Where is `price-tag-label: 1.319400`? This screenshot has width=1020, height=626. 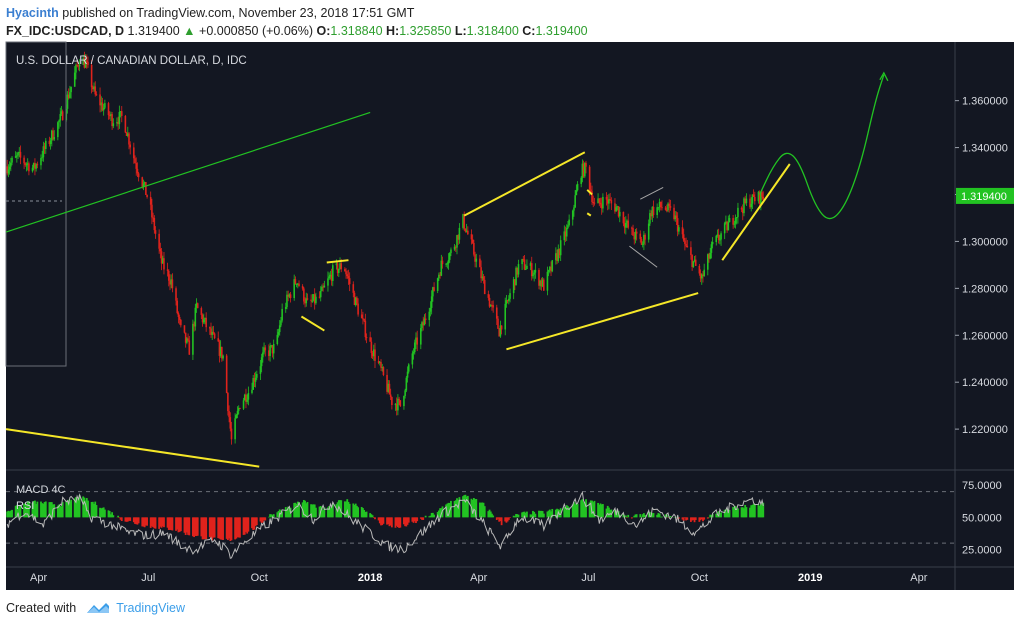
price-tag-label: 1.319400 is located at coordinates (984, 197).